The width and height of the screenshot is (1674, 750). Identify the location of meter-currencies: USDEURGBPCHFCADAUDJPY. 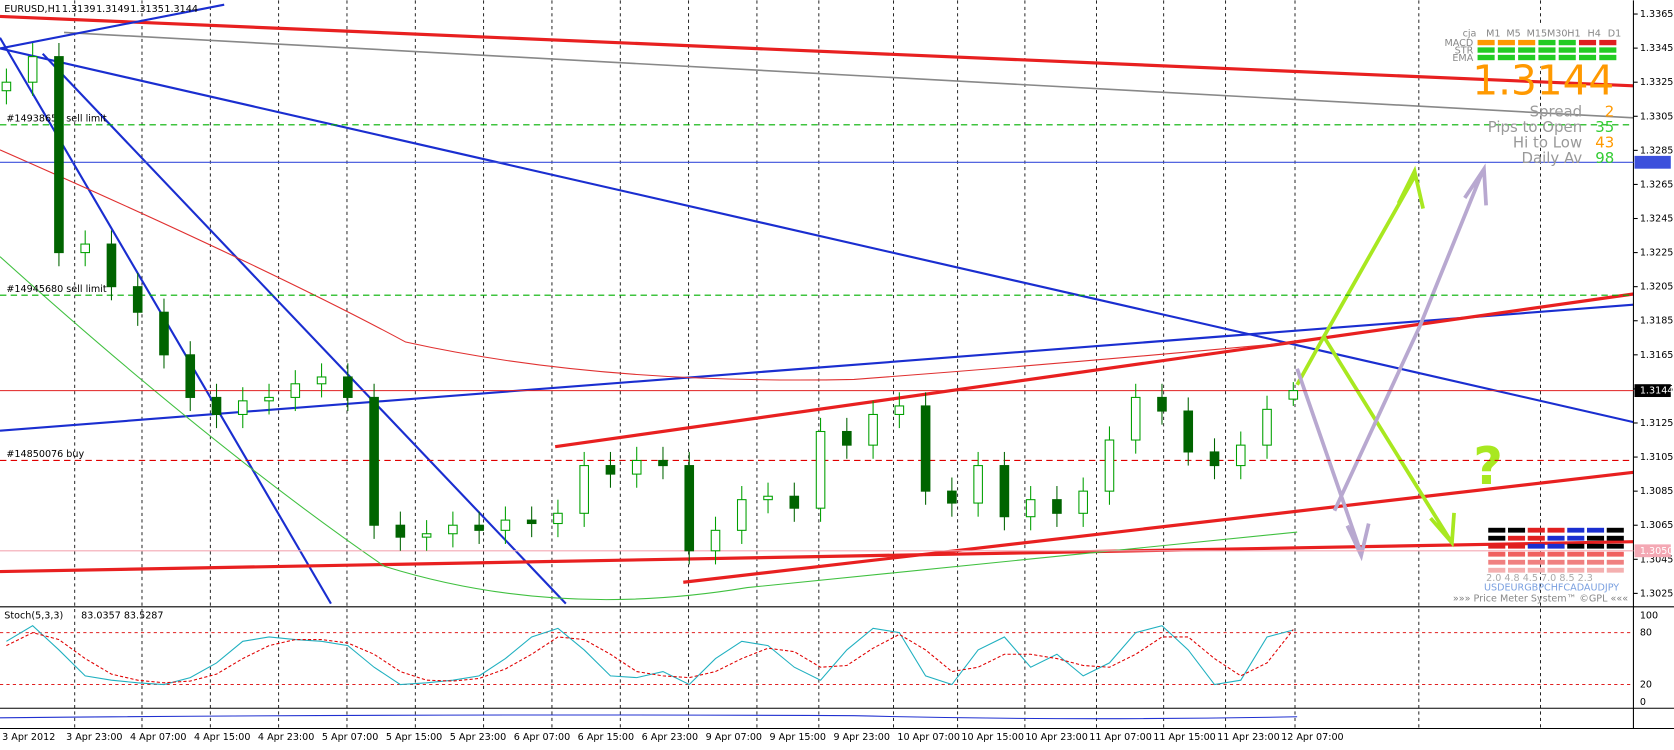
(1551, 588).